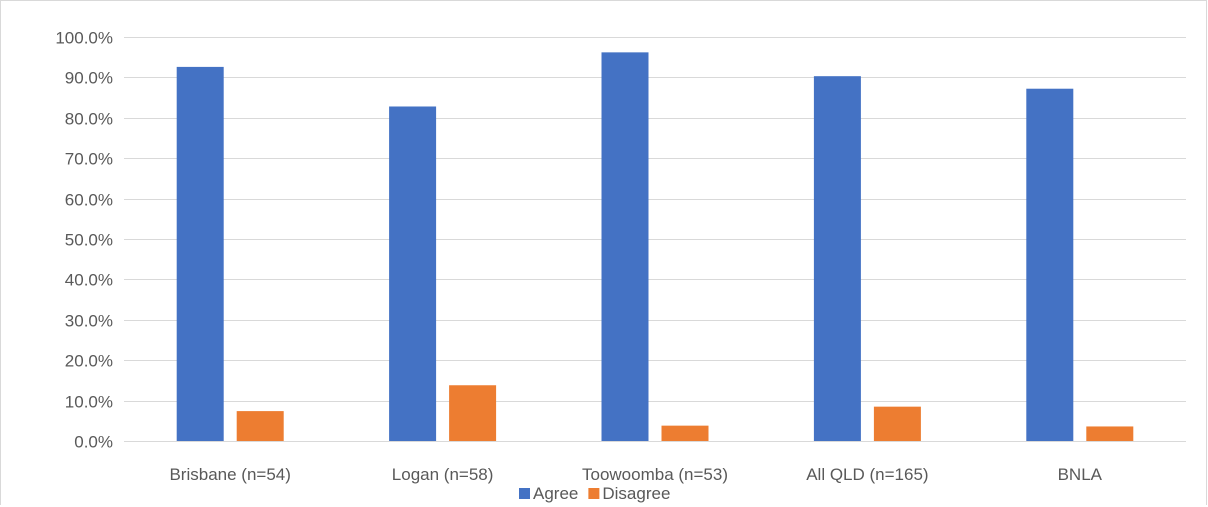 The width and height of the screenshot is (1208, 507). I want to click on x-category-label: BNLA, so click(1080, 474).